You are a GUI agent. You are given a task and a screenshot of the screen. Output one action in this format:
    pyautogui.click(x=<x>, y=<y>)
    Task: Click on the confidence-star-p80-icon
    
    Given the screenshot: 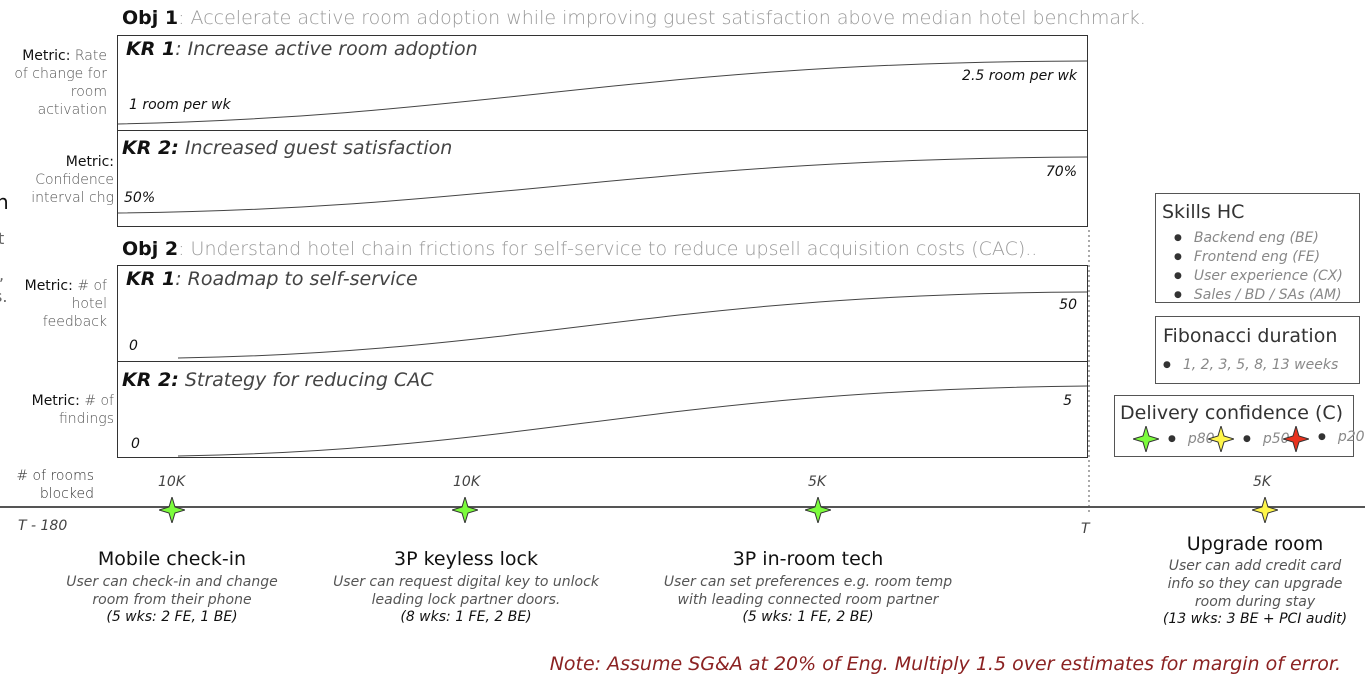 What is the action you would take?
    pyautogui.click(x=1146, y=439)
    